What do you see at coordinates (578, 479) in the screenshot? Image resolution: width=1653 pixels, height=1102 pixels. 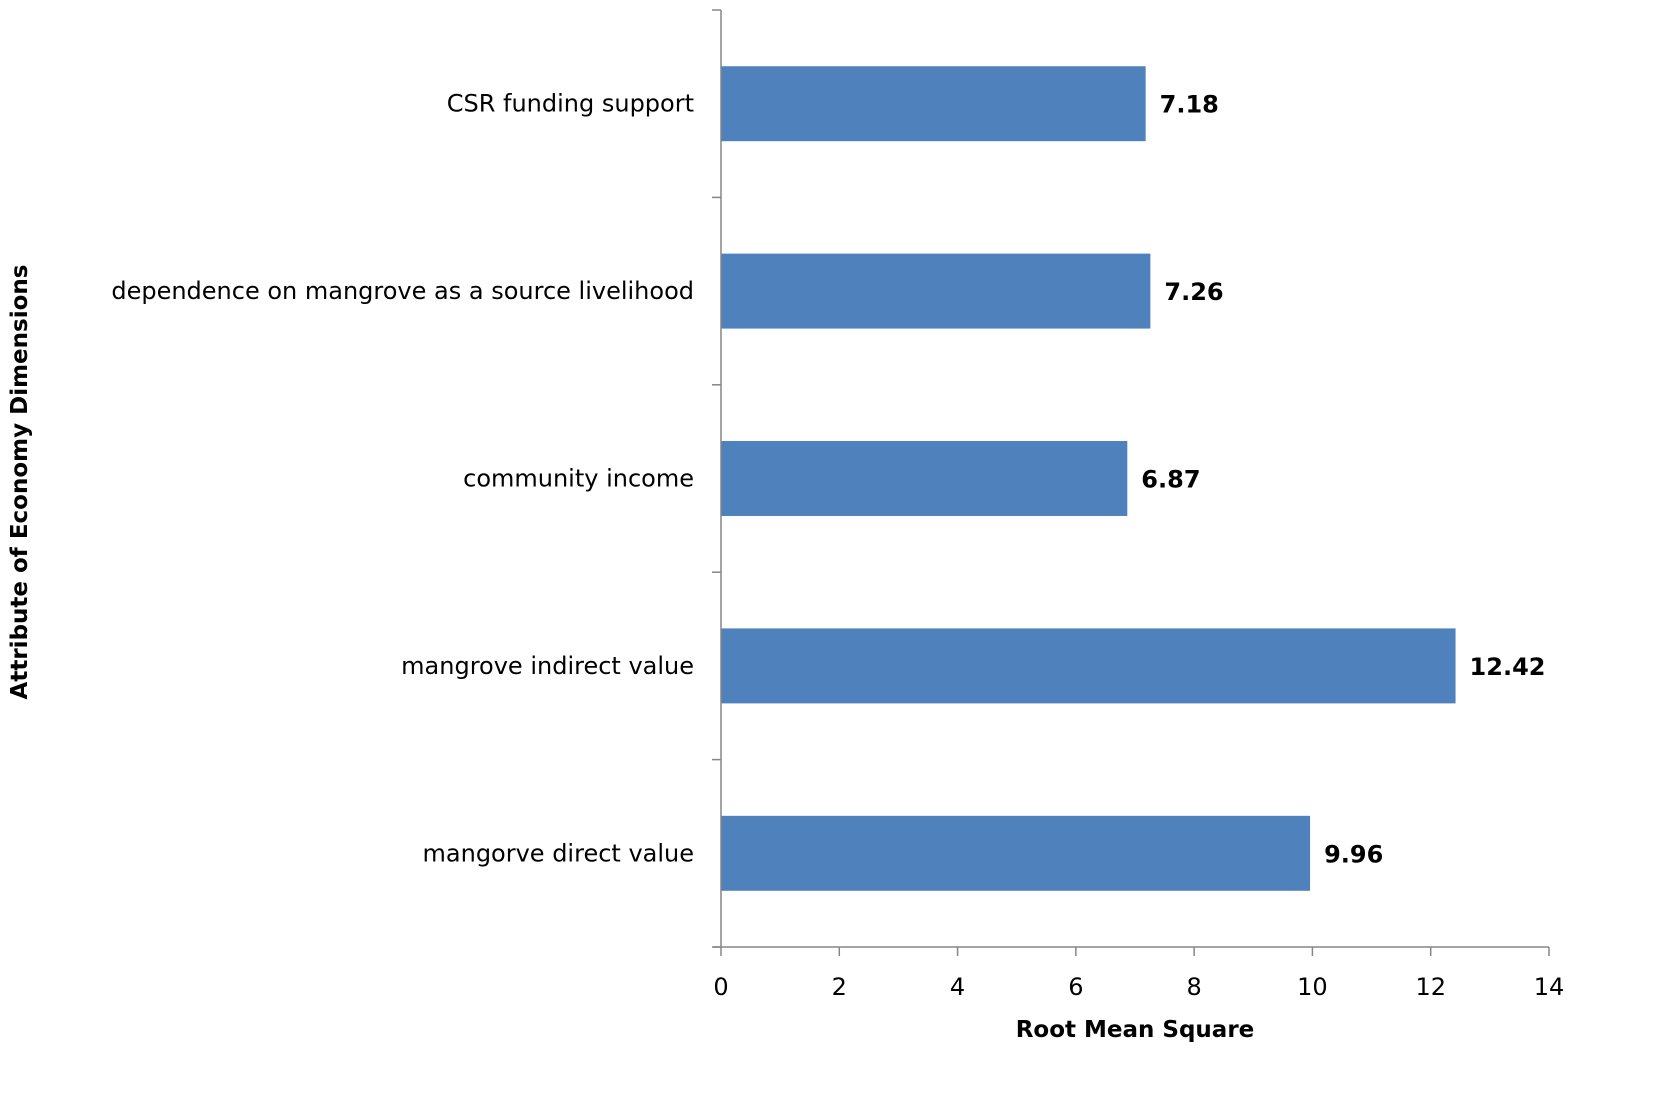 I see `category-label: community income` at bounding box center [578, 479].